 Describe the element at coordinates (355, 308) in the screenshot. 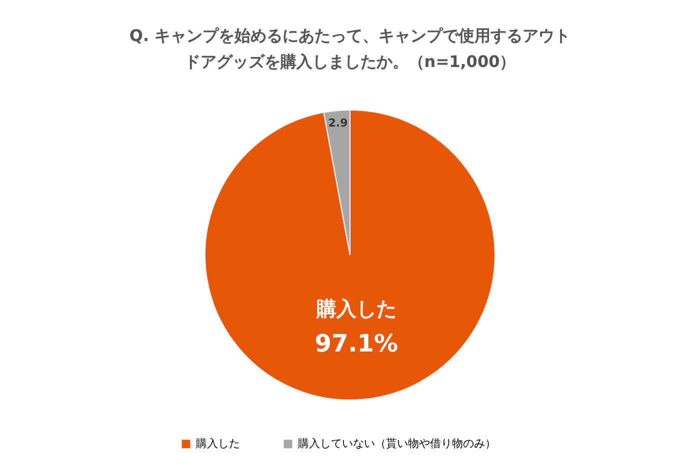

I see `slice-label: 購入した` at that location.